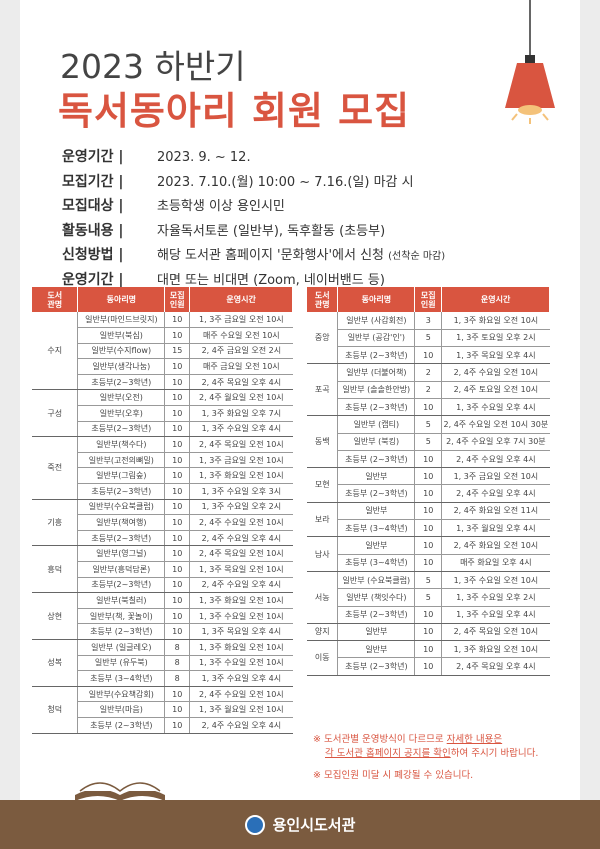 The height and width of the screenshot is (849, 600). Describe the element at coordinates (428, 338) in the screenshot. I see `table-row: 중앙 일반부 (사감회전) 3 1, 3주 화요일 오전 10시` at that location.